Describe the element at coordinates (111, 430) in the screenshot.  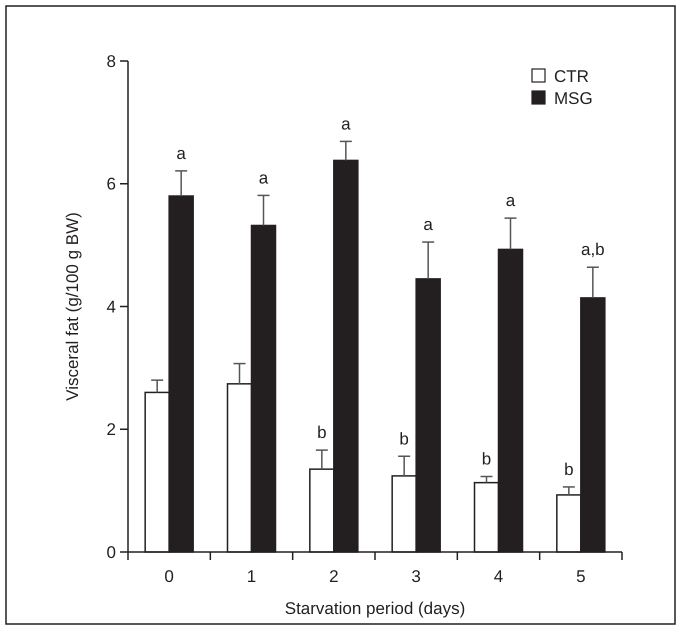
I see `y-tick-label: 2` at that location.